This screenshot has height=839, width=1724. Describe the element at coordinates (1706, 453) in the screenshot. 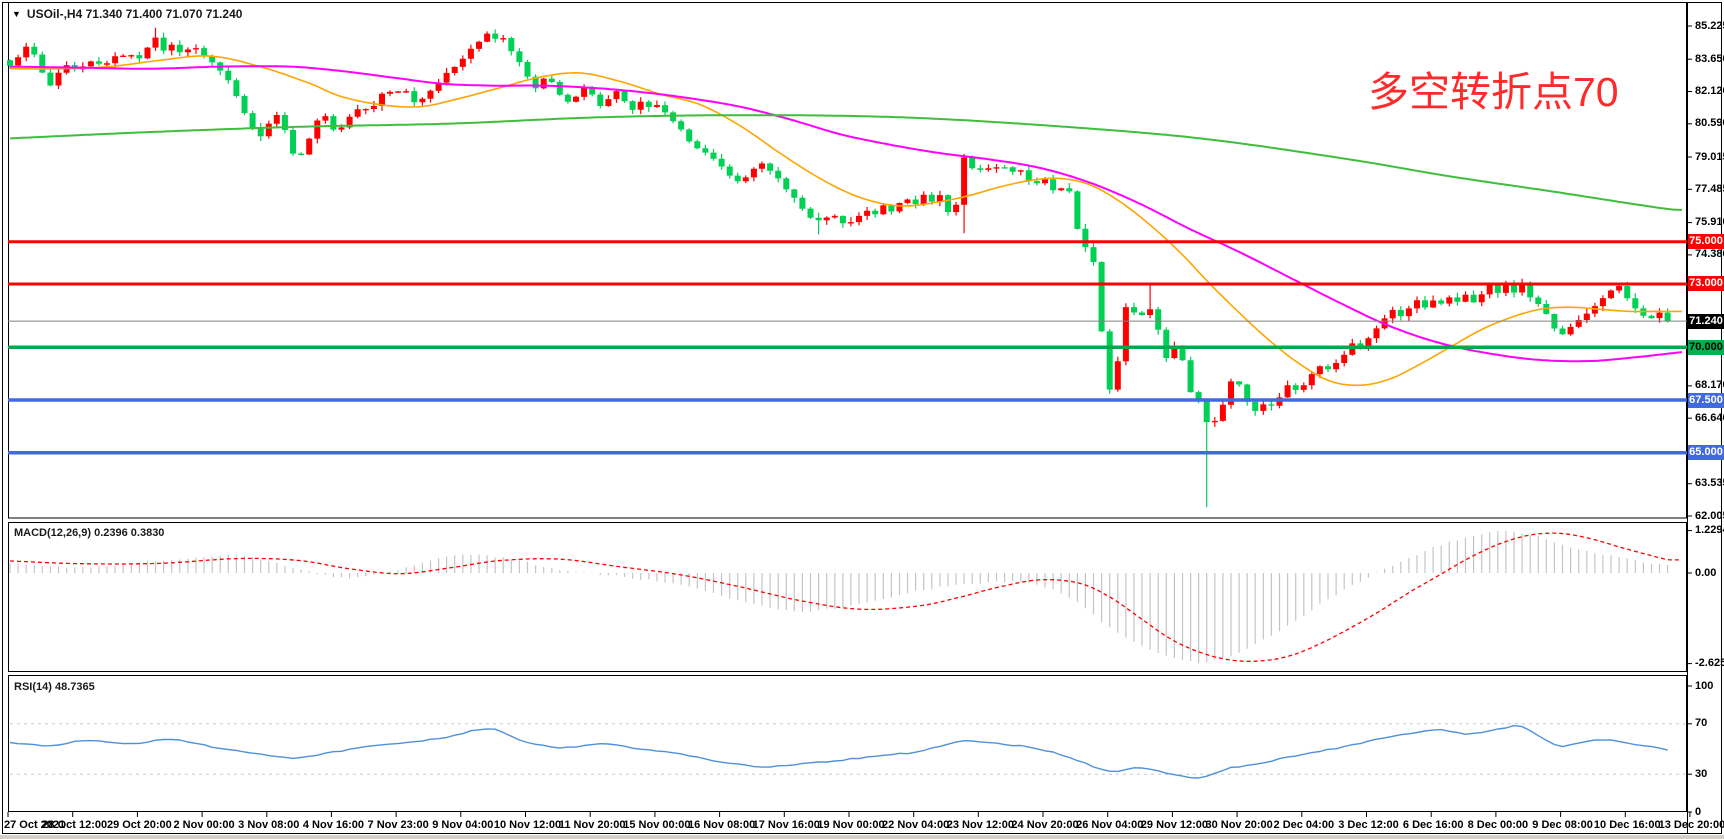

I see `price-badge: 65.000` at that location.